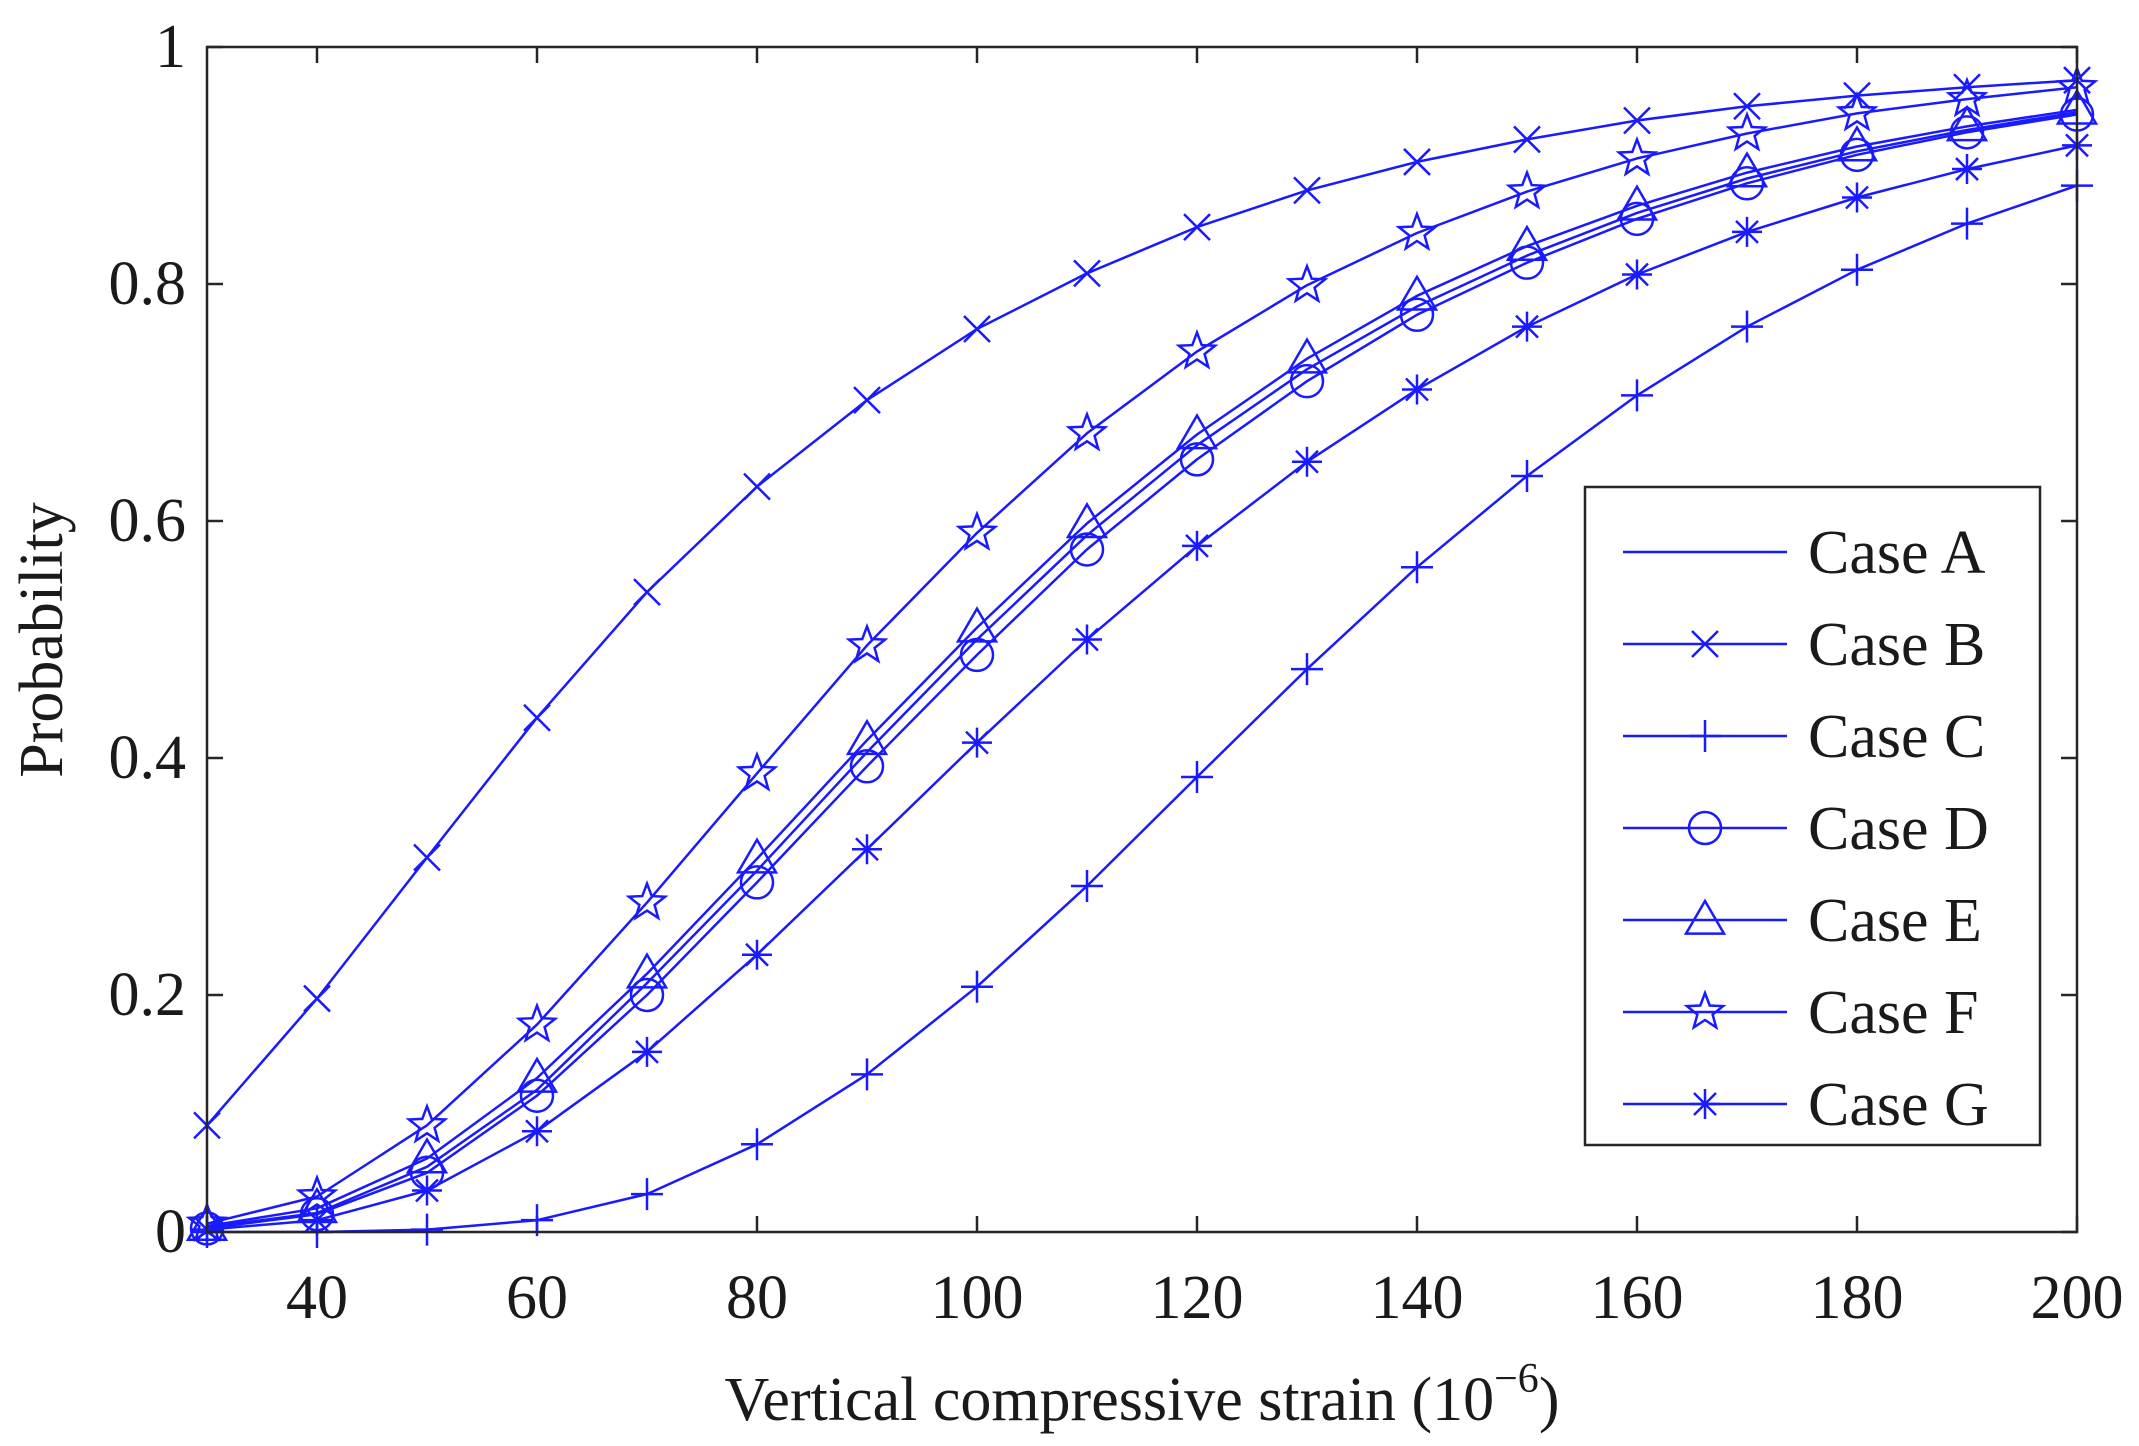 This screenshot has width=2139, height=1446. I want to click on legend-entry-case-g: Case G, so click(1806, 1105).